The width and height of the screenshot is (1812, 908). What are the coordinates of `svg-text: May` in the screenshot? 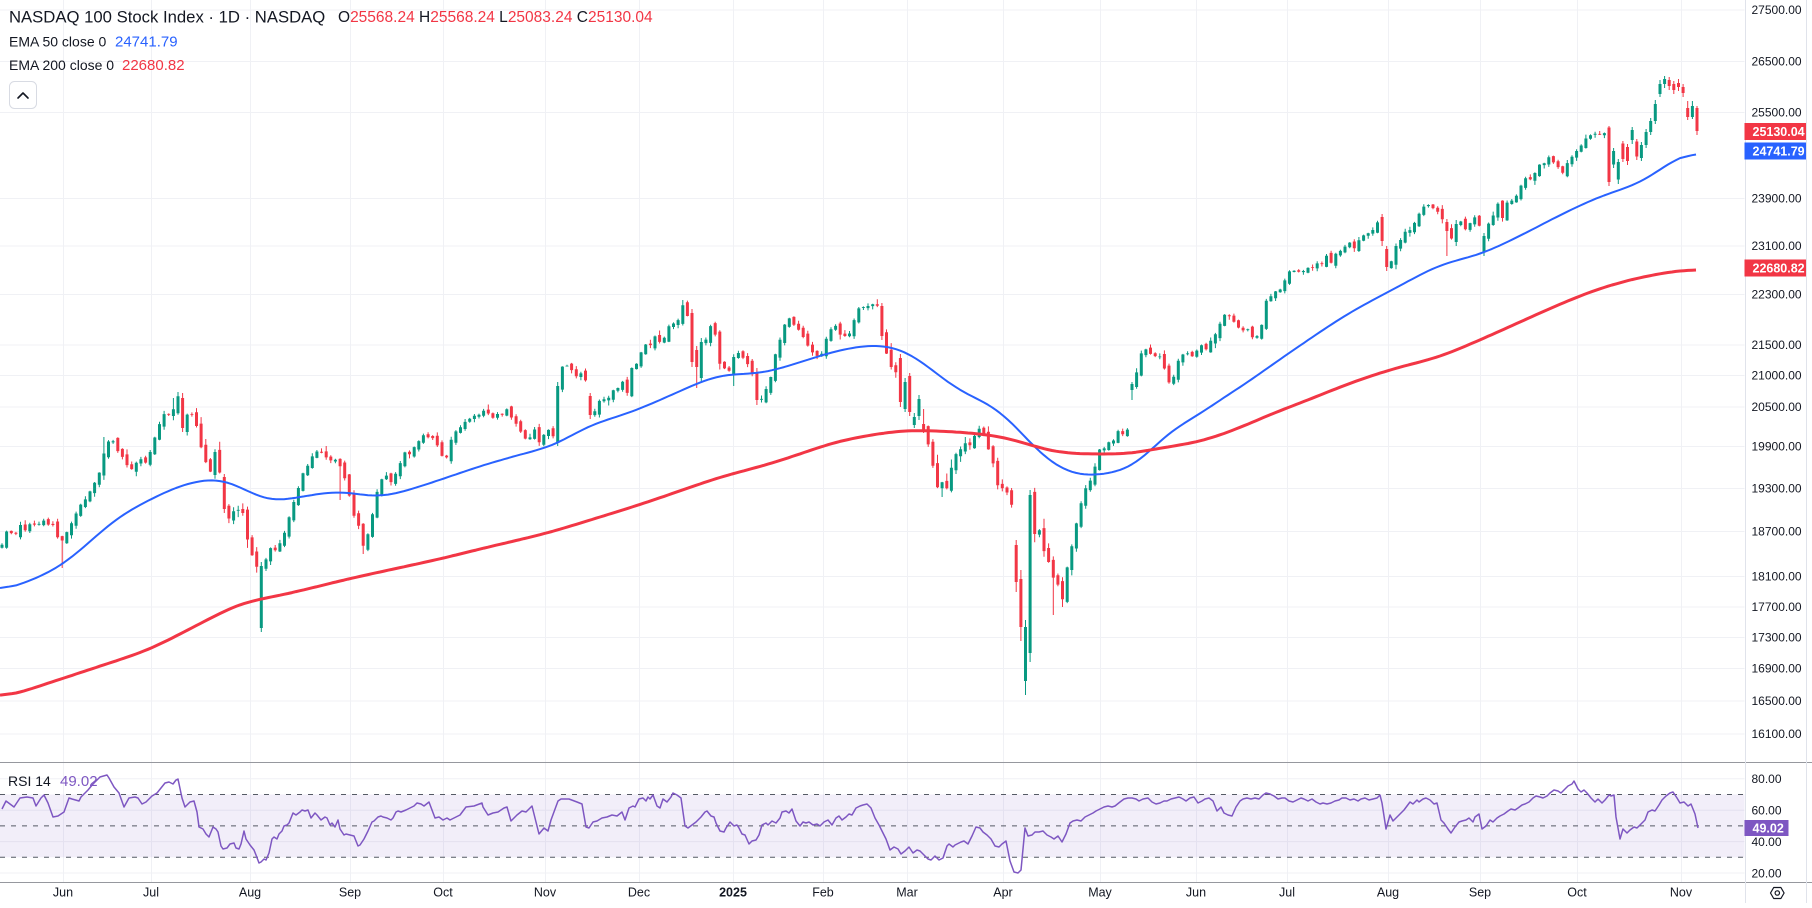 It's located at (1100, 893).